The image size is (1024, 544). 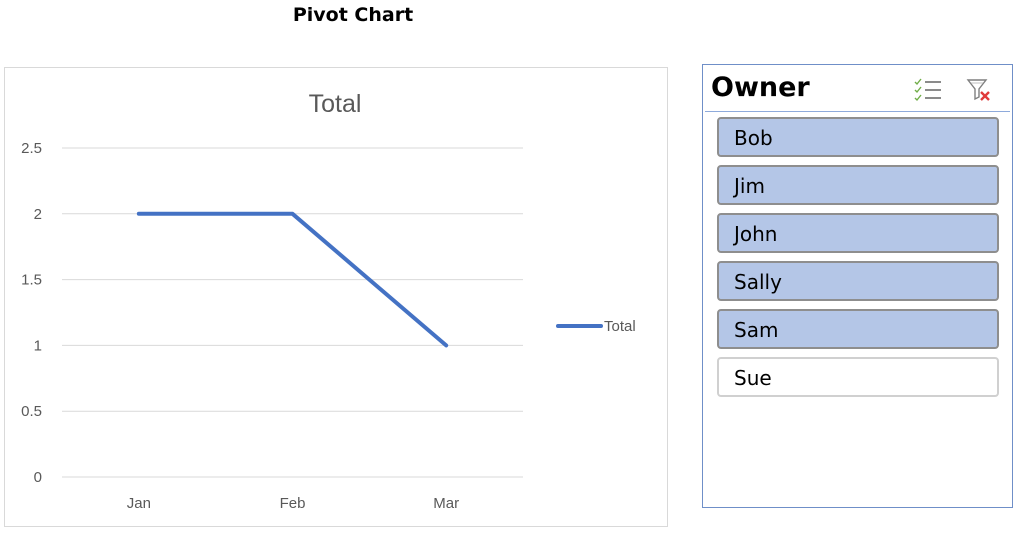 I want to click on y-tick-label: 2, so click(x=38, y=214).